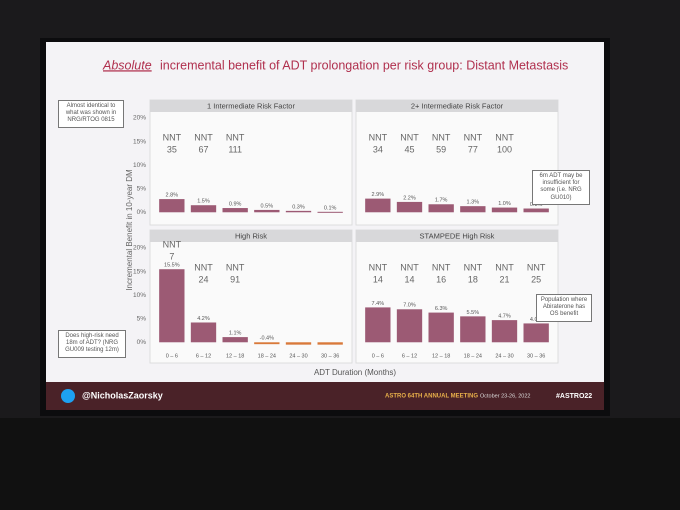 This screenshot has width=680, height=510. I want to click on panel-title: 2+ Intermediate Risk Factor, so click(457, 105).